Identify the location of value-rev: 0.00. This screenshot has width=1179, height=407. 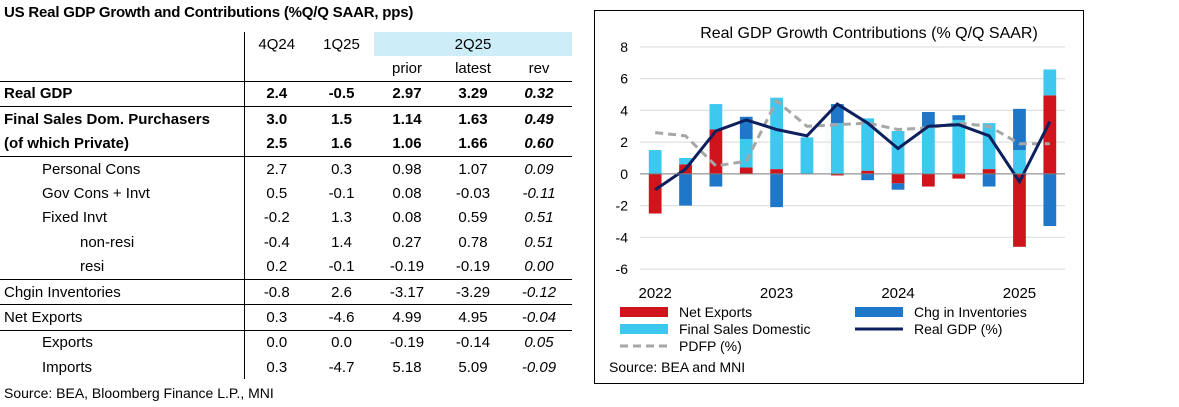
(539, 267).